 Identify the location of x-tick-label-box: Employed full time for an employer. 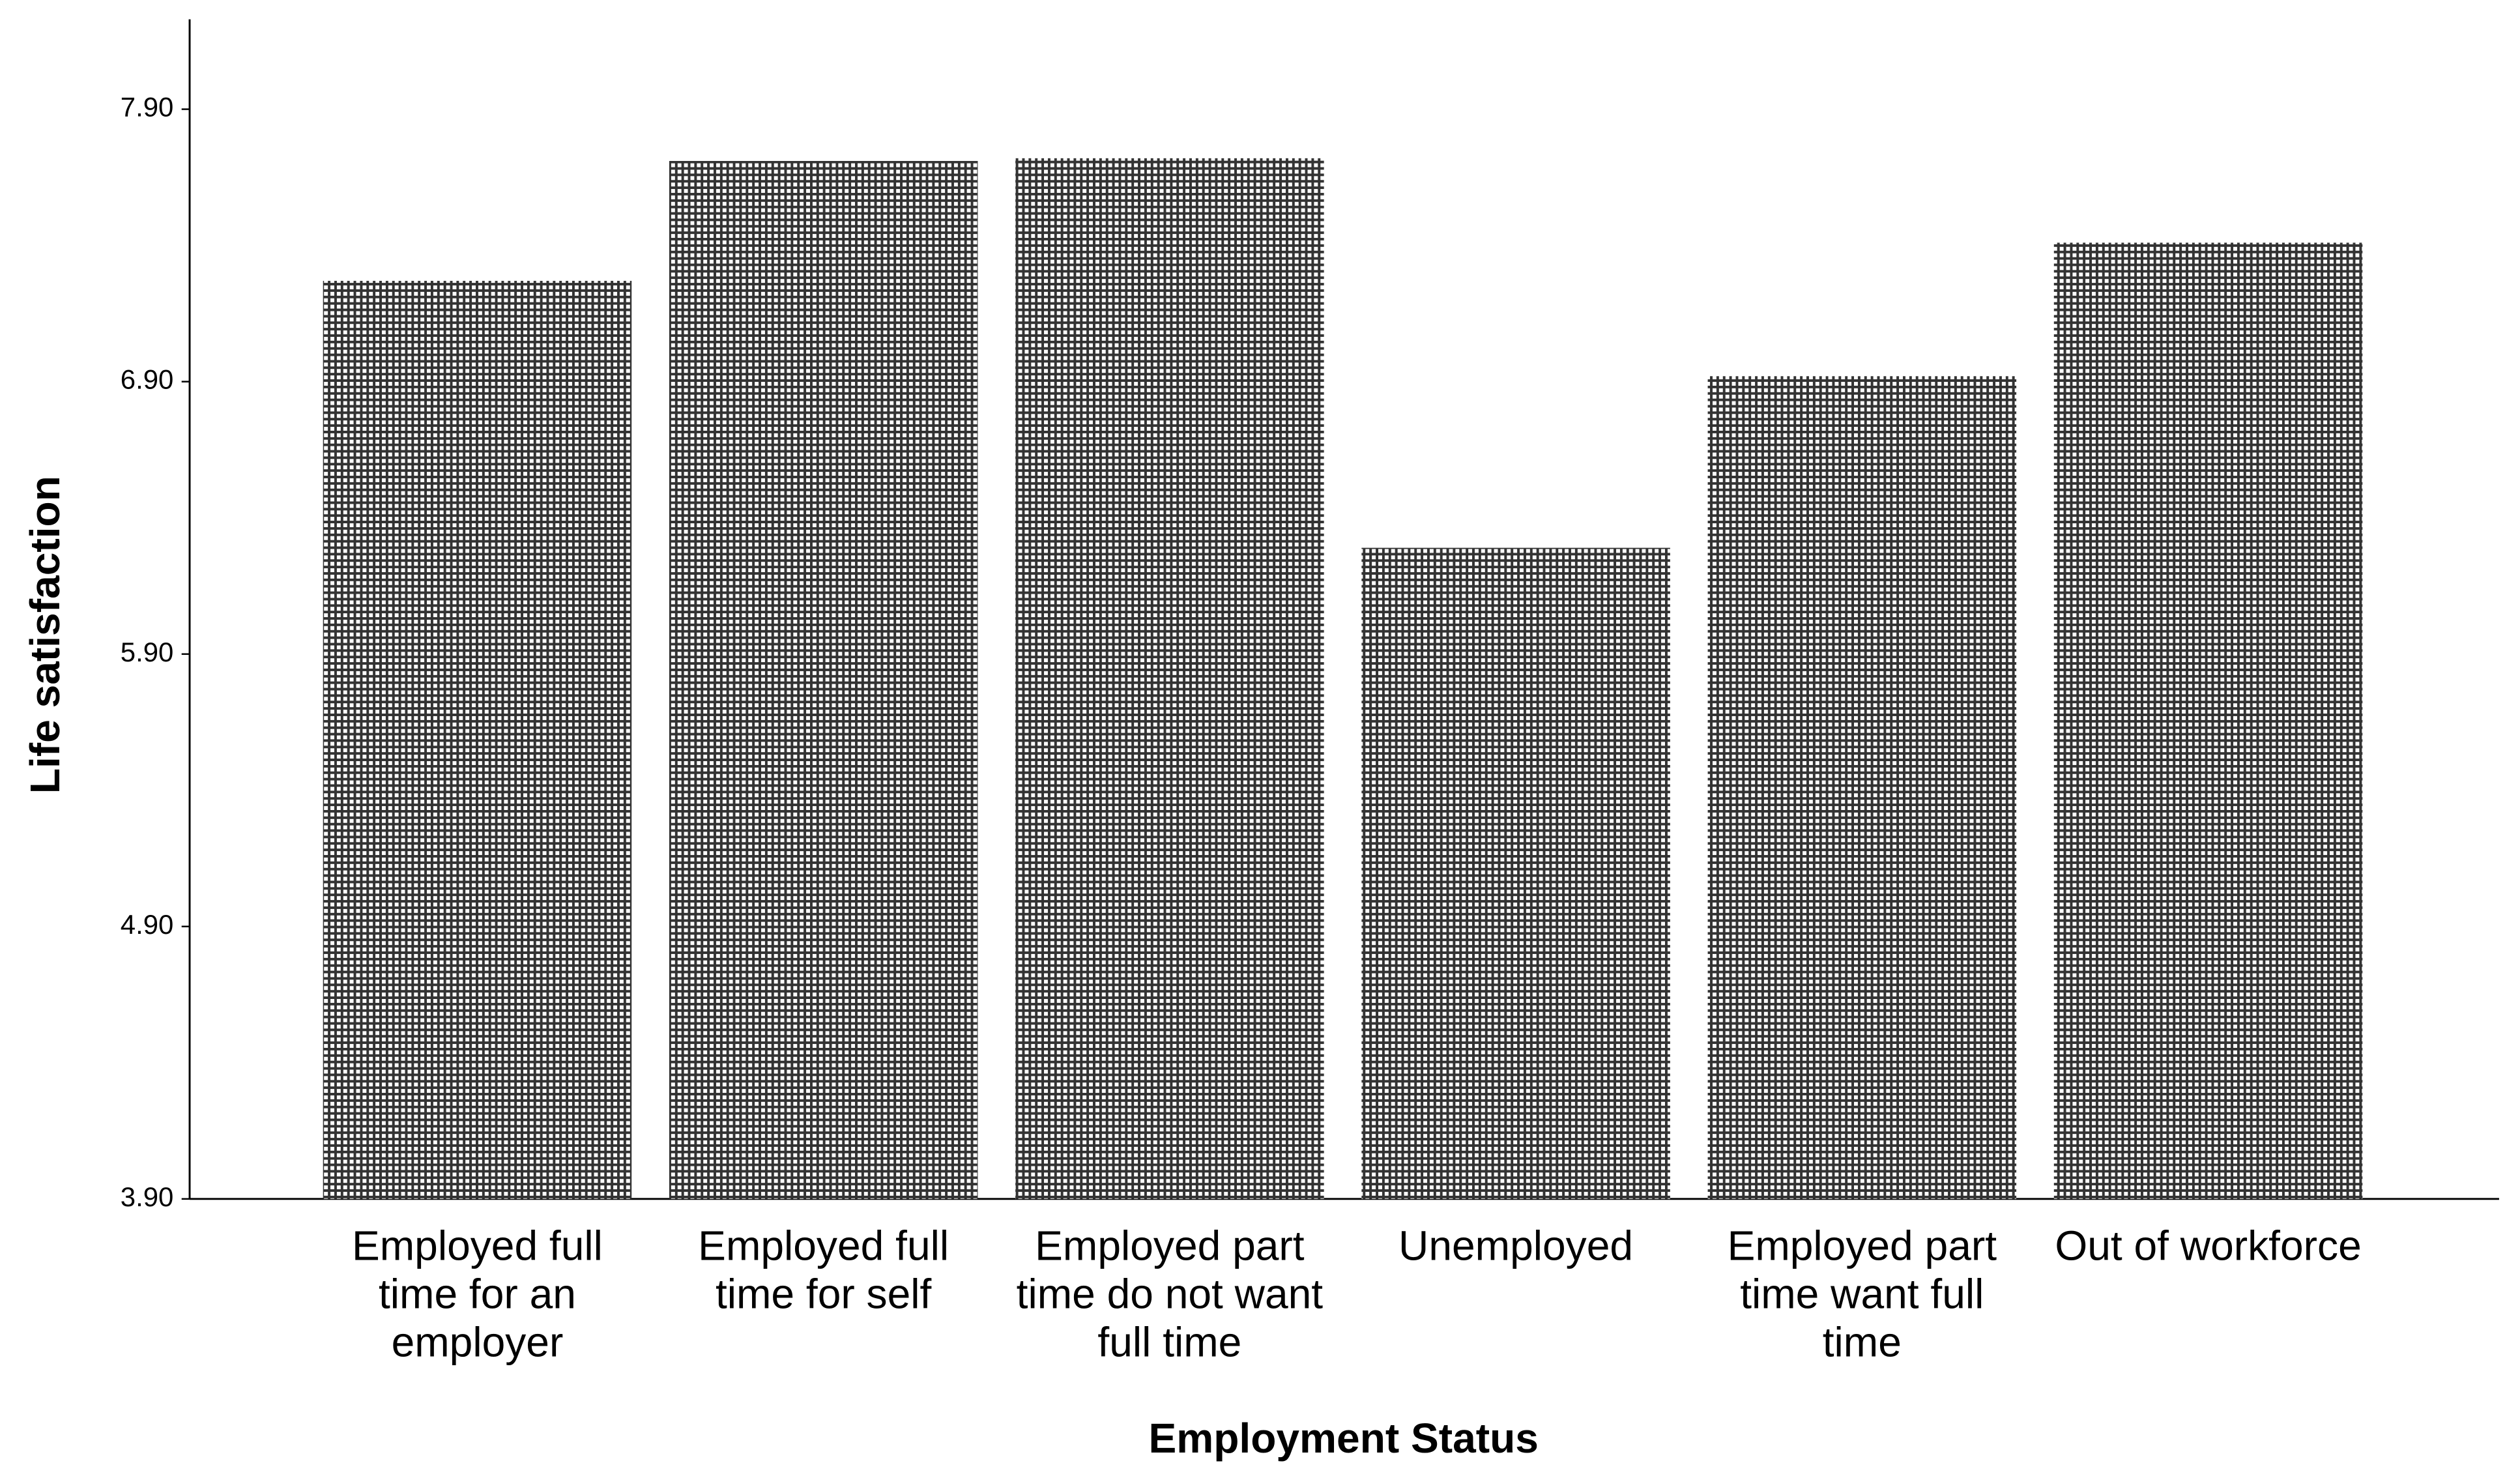
(477, 1294).